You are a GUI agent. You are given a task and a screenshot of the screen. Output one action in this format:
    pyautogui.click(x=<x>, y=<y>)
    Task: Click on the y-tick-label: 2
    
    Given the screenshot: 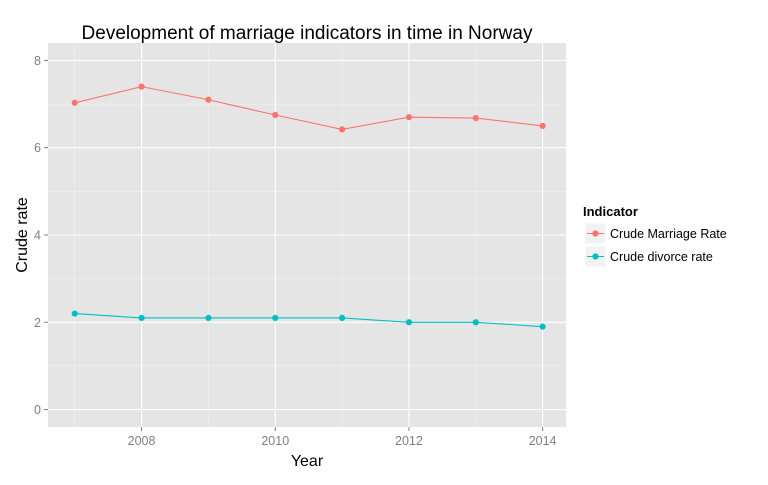 What is the action you would take?
    pyautogui.click(x=37, y=323)
    